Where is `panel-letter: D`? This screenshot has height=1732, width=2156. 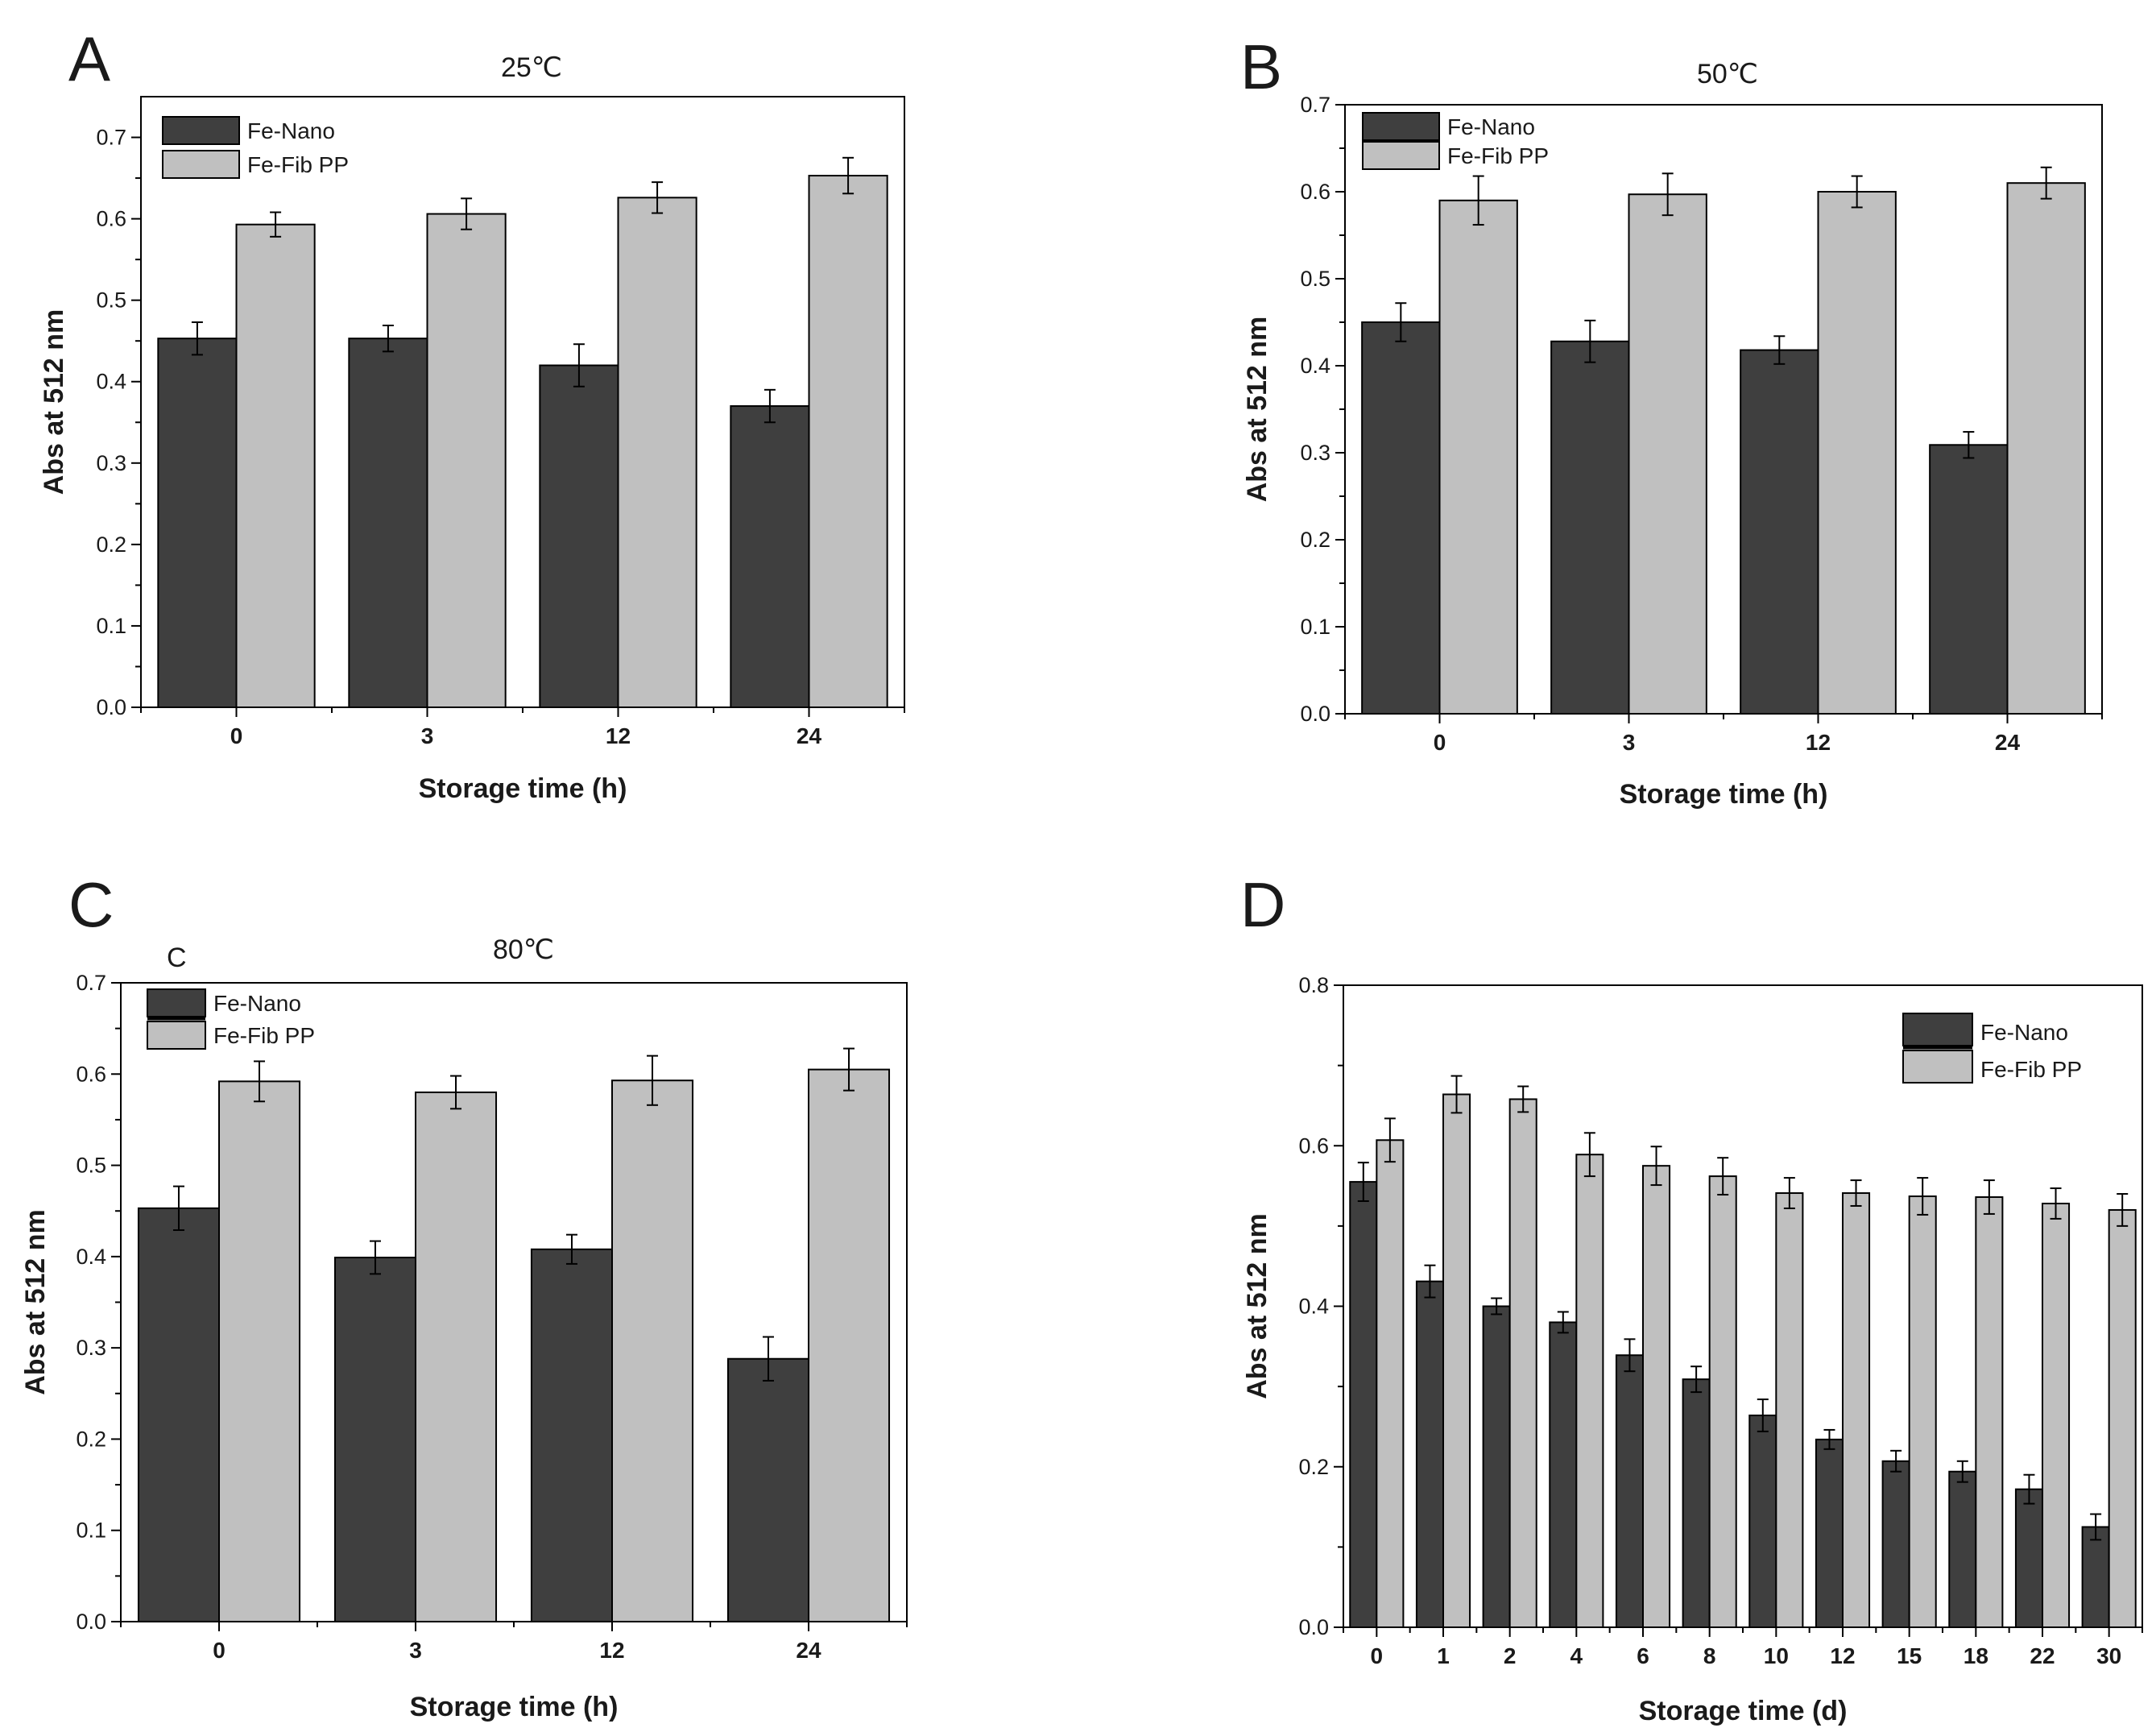
panel-letter: D is located at coordinates (1262, 905).